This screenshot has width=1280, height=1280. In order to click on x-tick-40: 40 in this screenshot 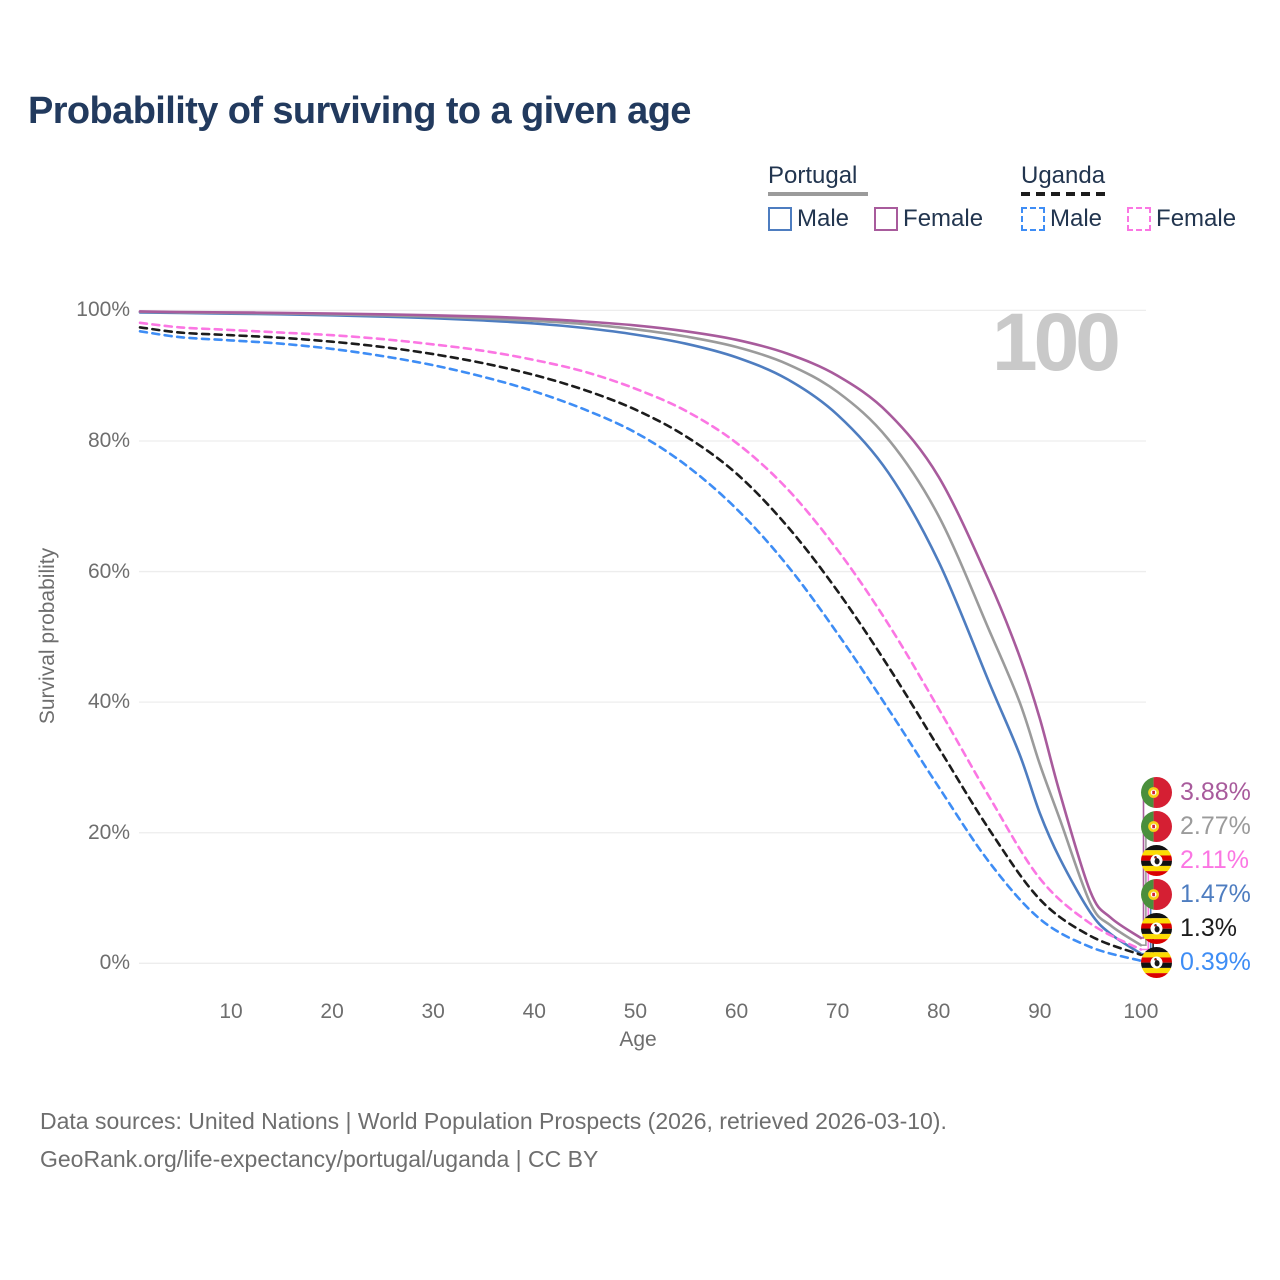, I will do `click(534, 1011)`.